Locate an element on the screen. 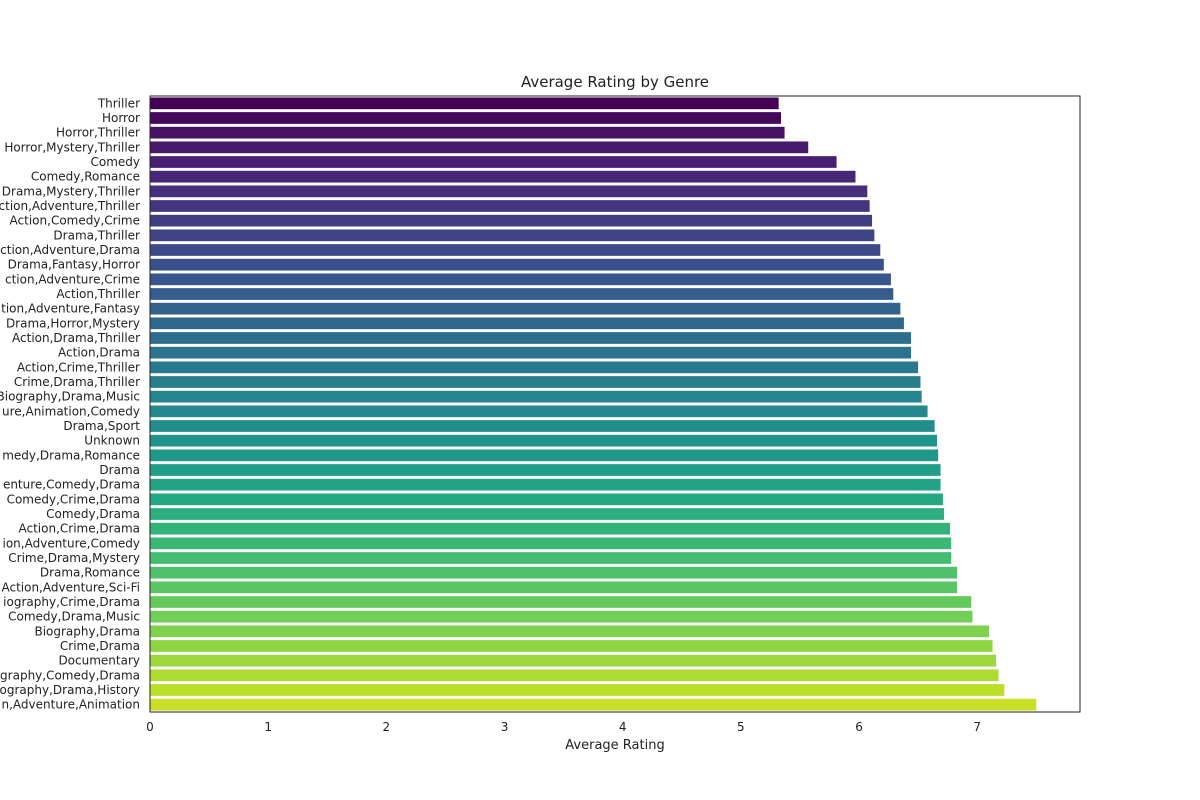  y-tick-label: Biography,Drama,Music is located at coordinates (70, 397).